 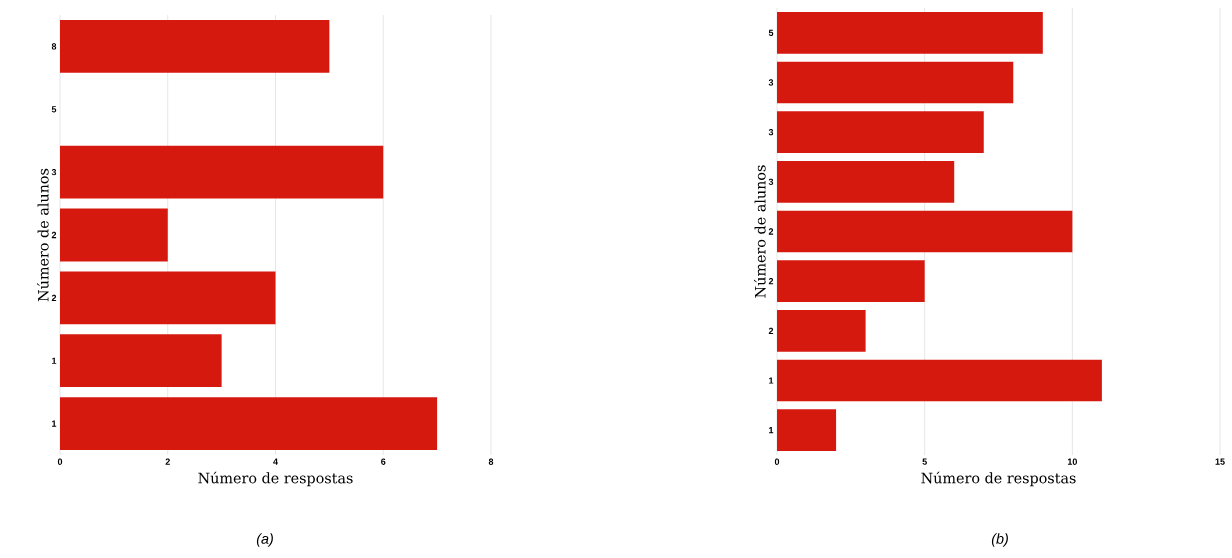 I want to click on text: (a), so click(x=264, y=540).